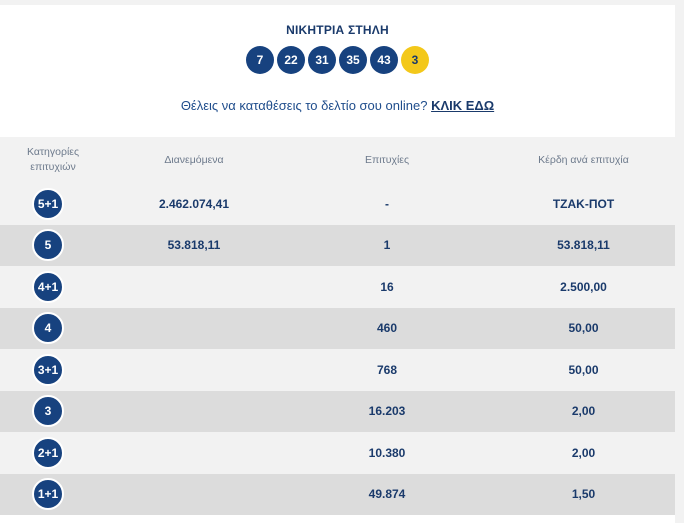 The height and width of the screenshot is (523, 684). I want to click on prize-cell: ΤΖΑΚ-ΠΟΤ, so click(583, 203).